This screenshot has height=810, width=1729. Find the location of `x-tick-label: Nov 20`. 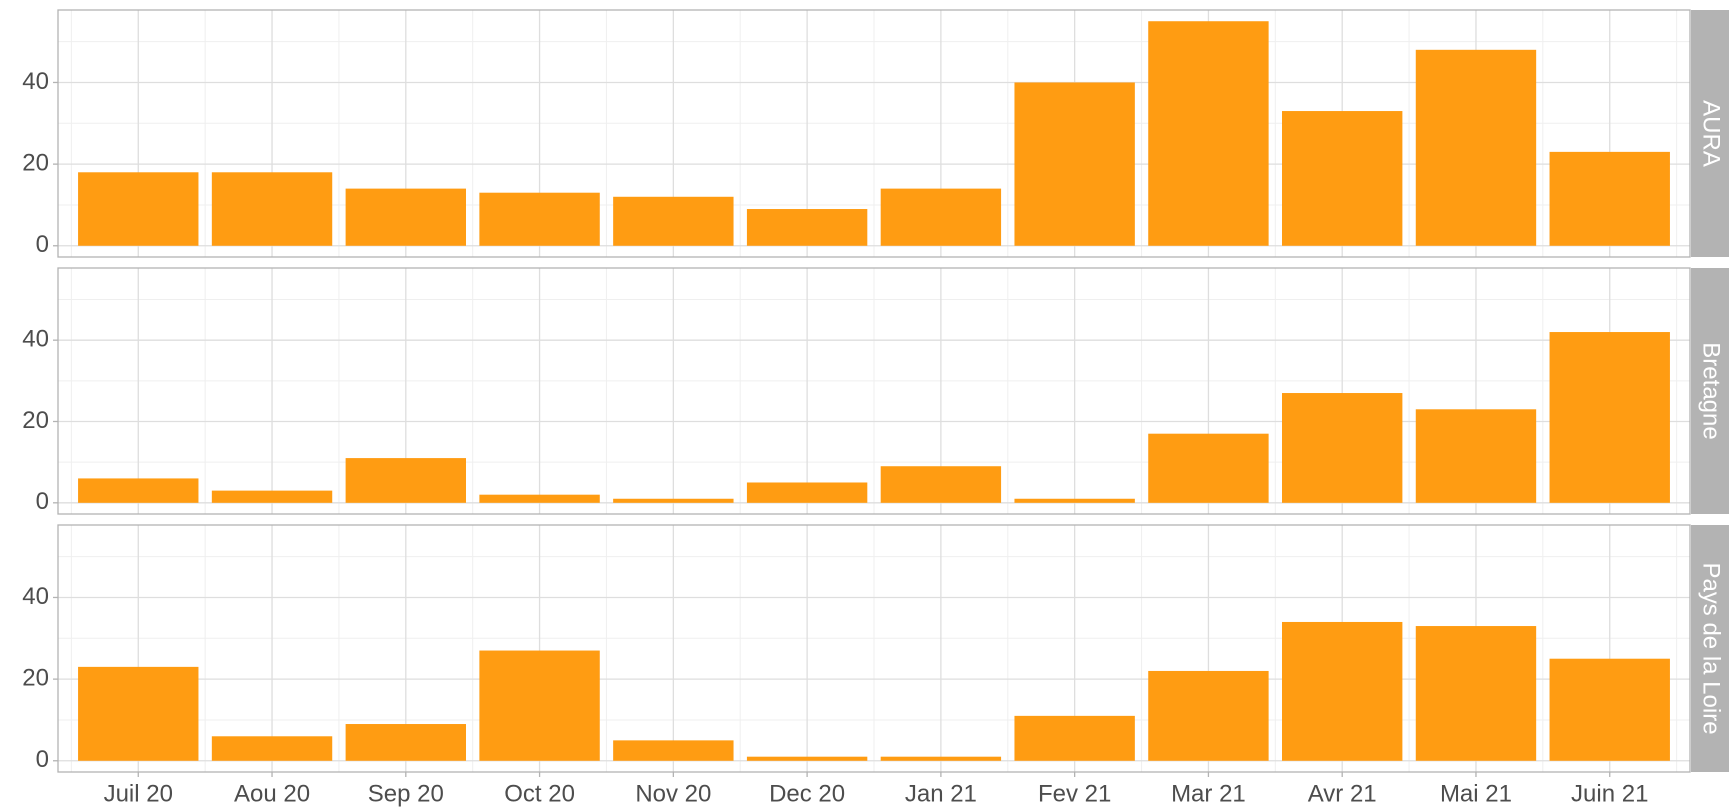

x-tick-label: Nov 20 is located at coordinates (673, 793).